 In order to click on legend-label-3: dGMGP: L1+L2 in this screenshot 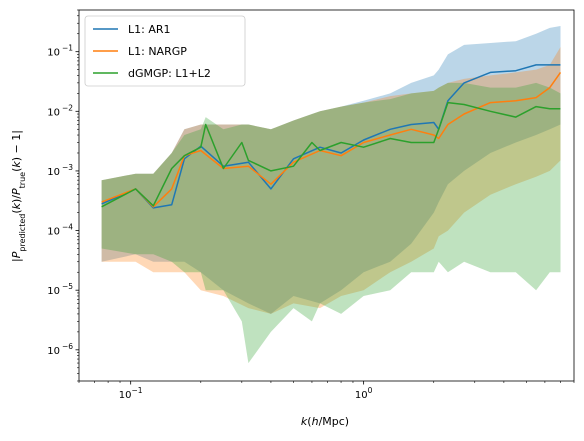, I will do `click(169, 73)`.